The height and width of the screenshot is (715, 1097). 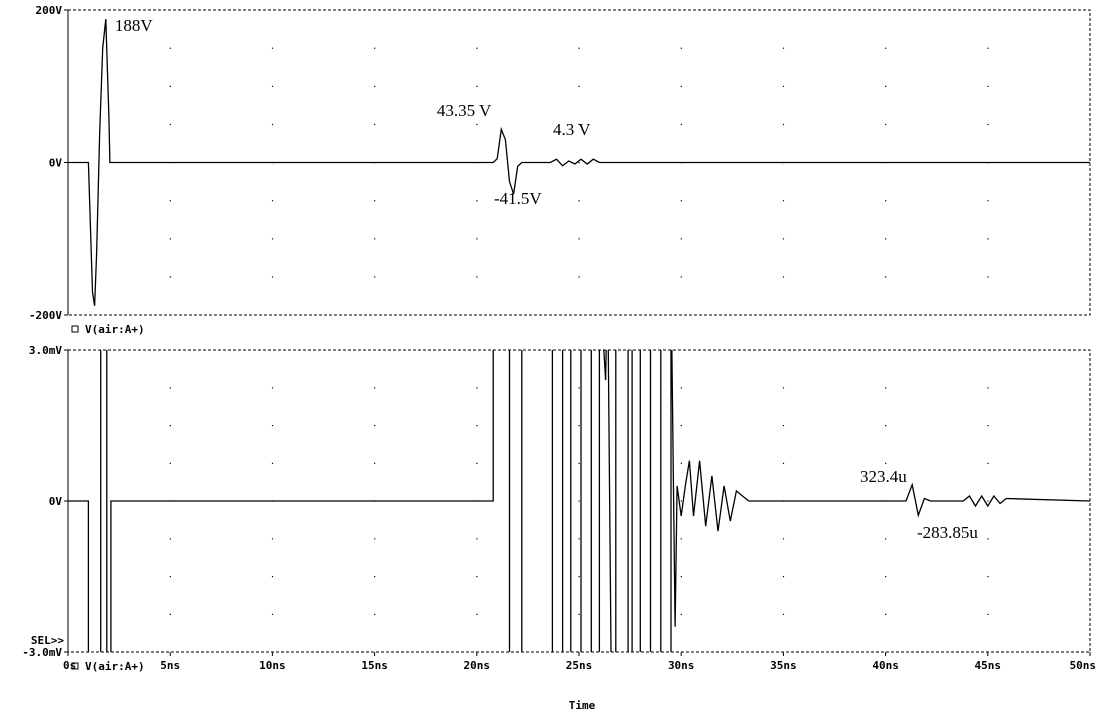 I want to click on bottom-y-tick-label: -3.0mV, so click(x=42, y=652).